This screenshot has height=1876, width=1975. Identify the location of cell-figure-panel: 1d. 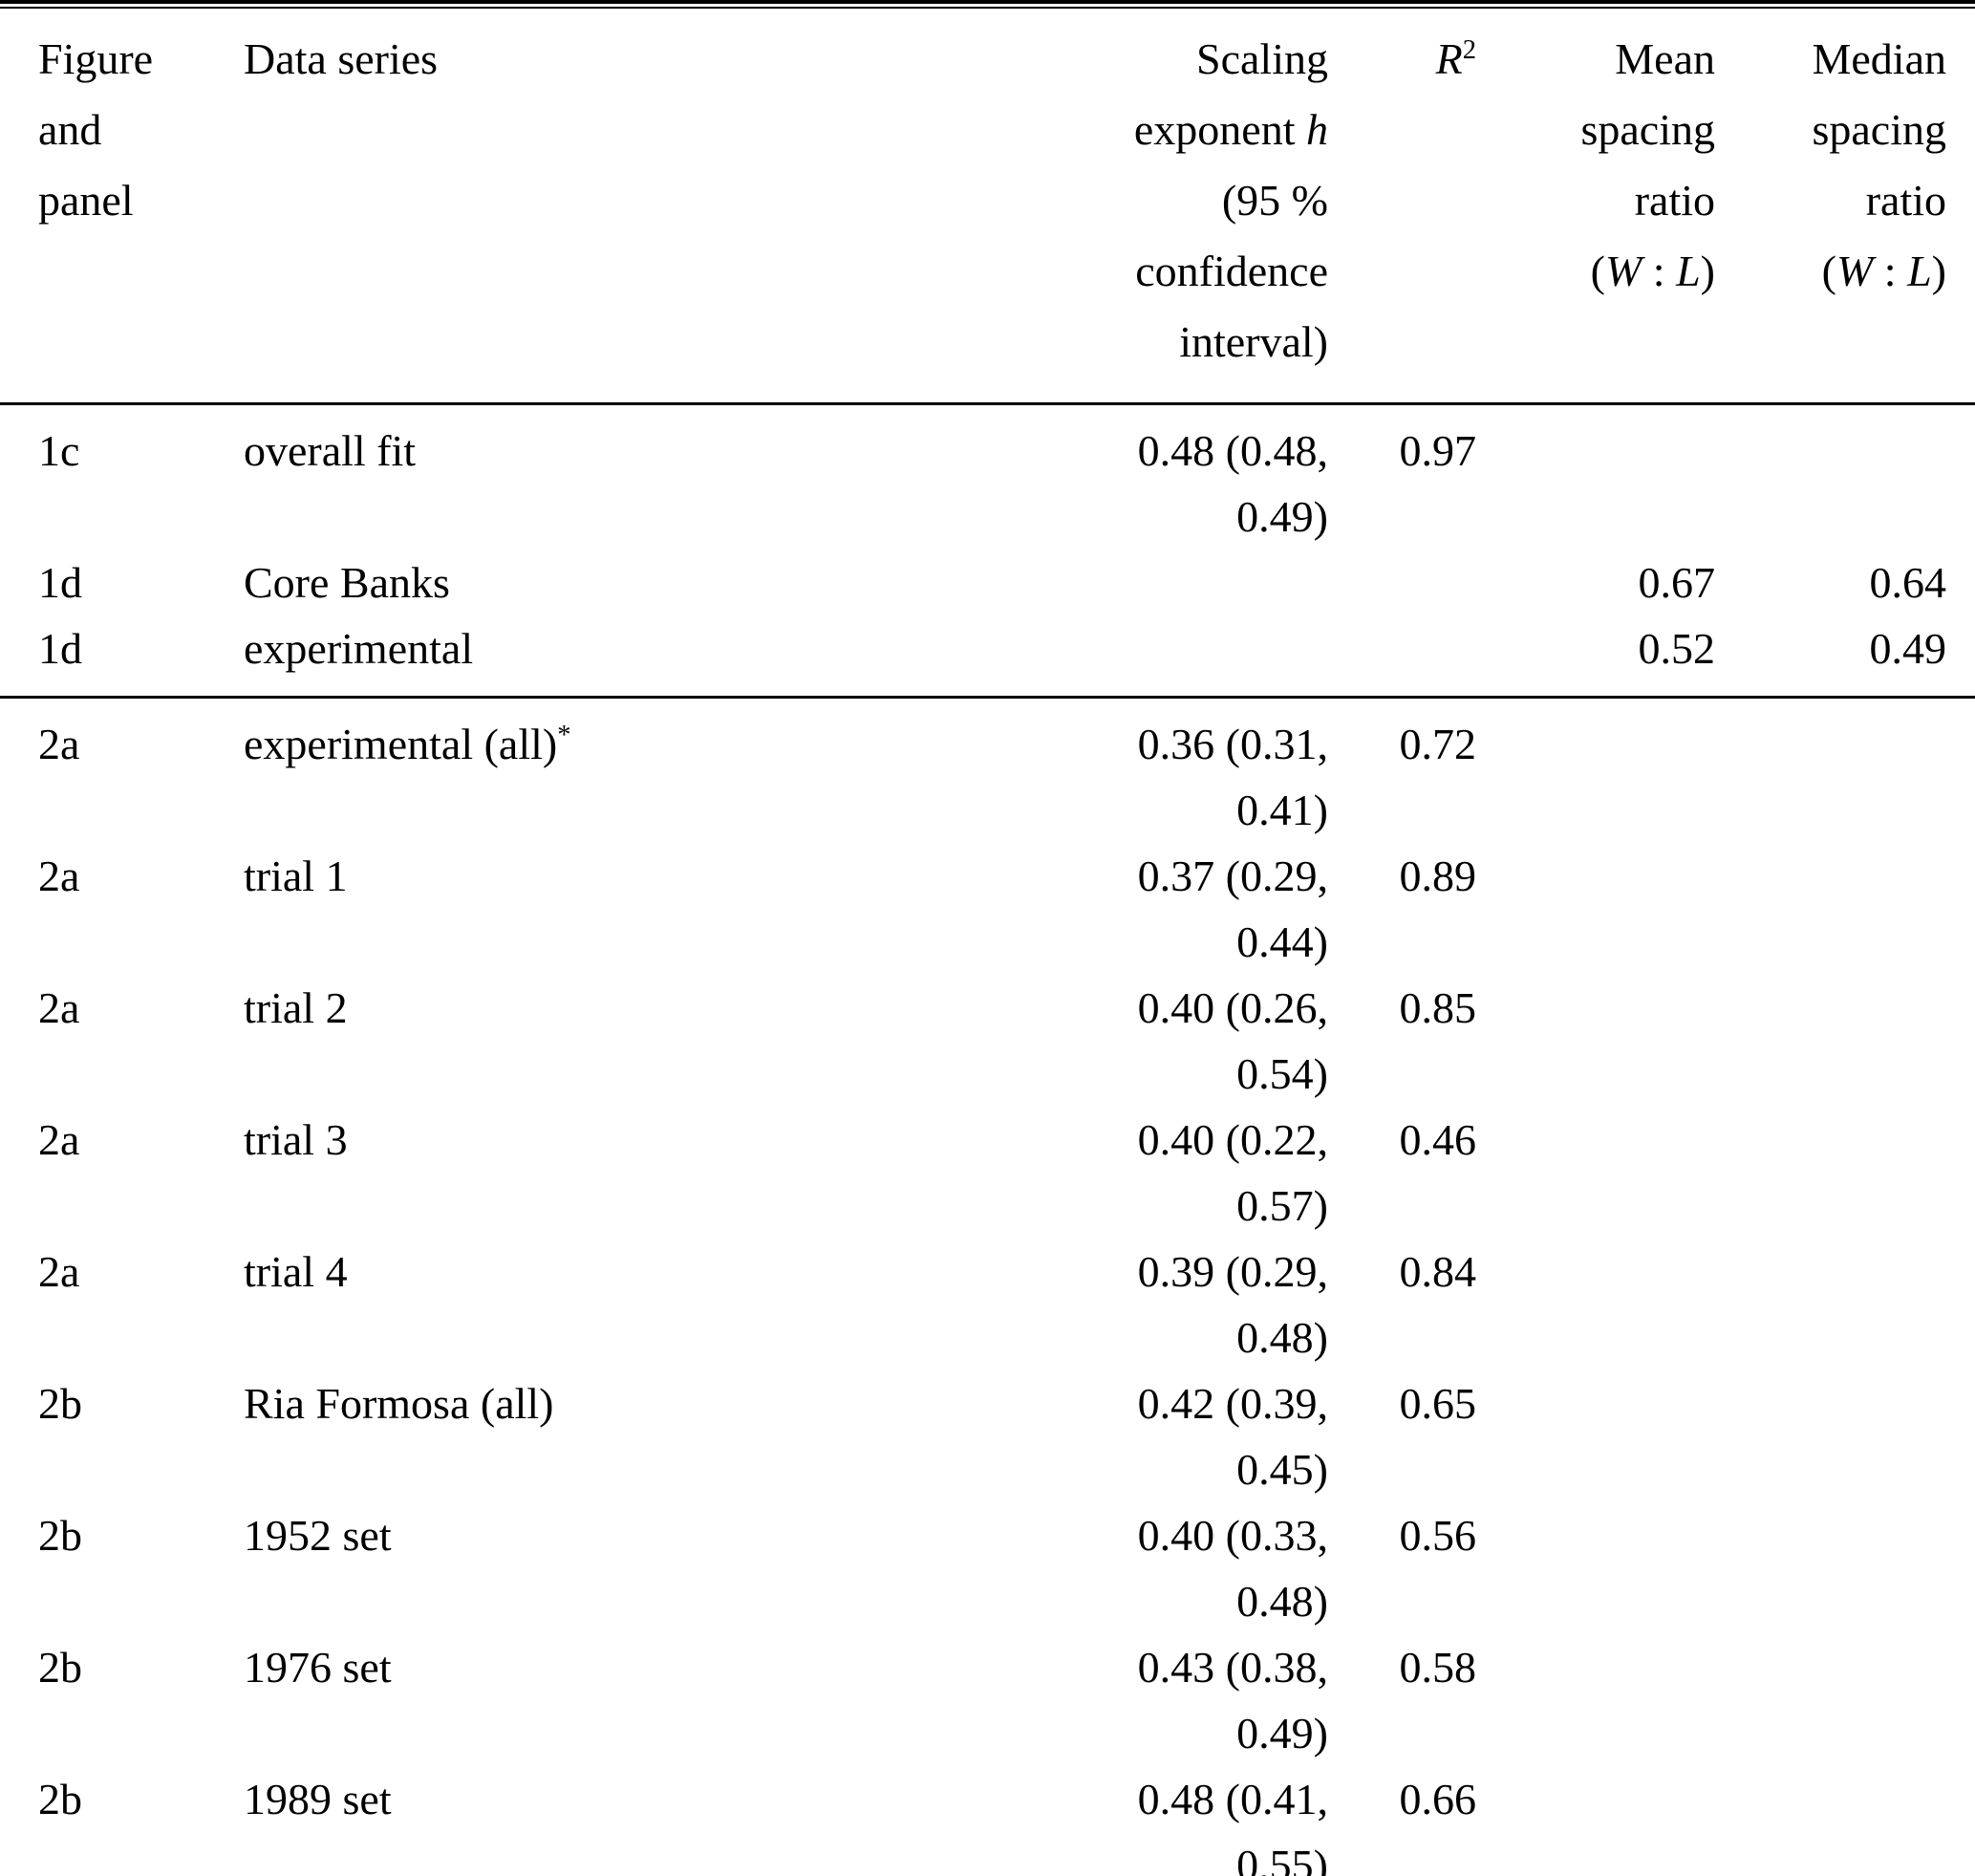
(60, 648).